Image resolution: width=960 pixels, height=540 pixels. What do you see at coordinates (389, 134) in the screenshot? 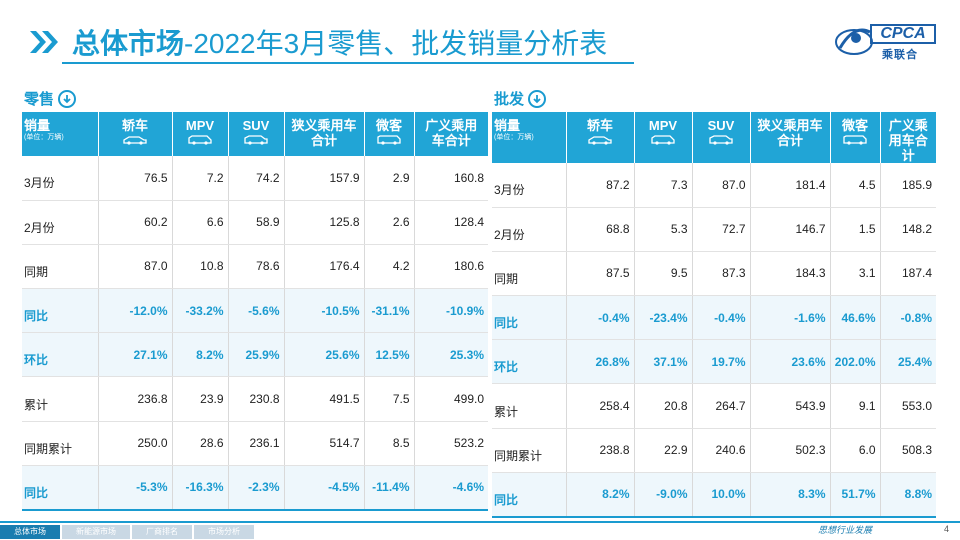
I see `col-header-minibus: 微客` at bounding box center [389, 134].